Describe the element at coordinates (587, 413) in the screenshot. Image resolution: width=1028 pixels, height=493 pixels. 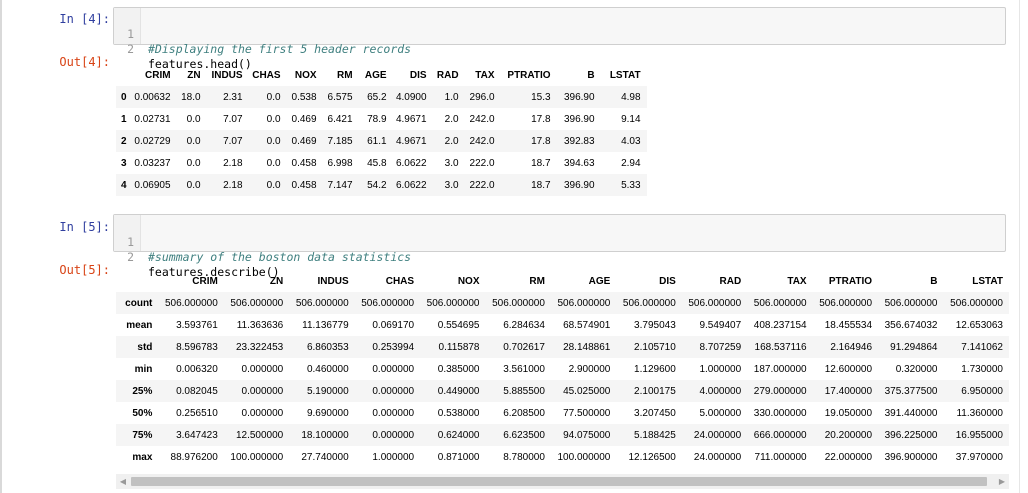
I see `table-cell: 77.500000` at that location.